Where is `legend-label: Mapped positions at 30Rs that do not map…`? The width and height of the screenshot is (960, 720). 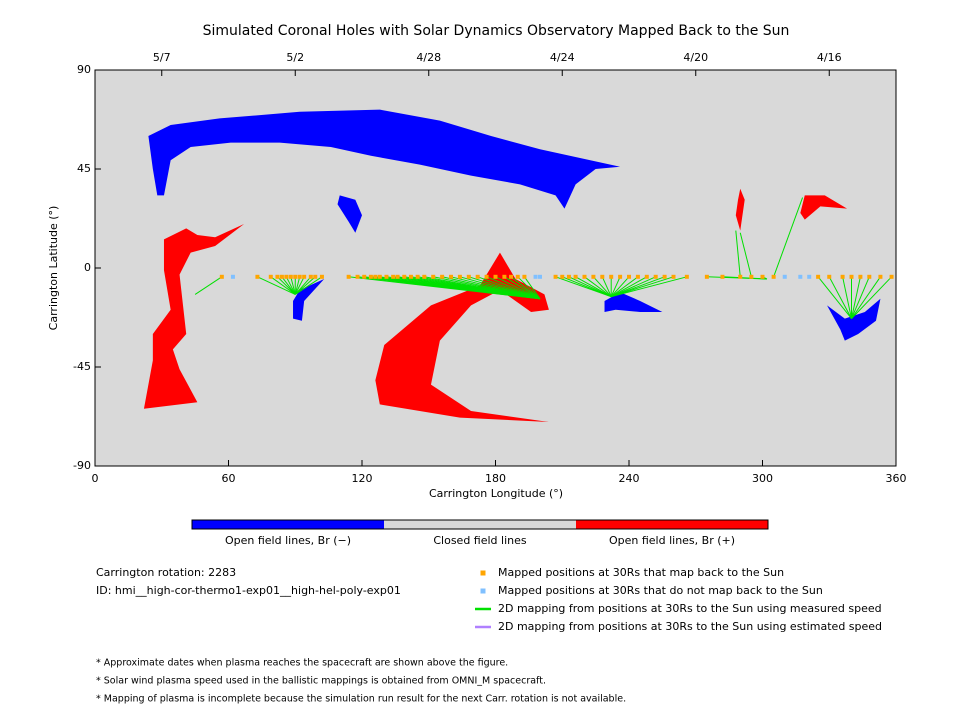 legend-label: Mapped positions at 30Rs that do not map… is located at coordinates (660, 590).